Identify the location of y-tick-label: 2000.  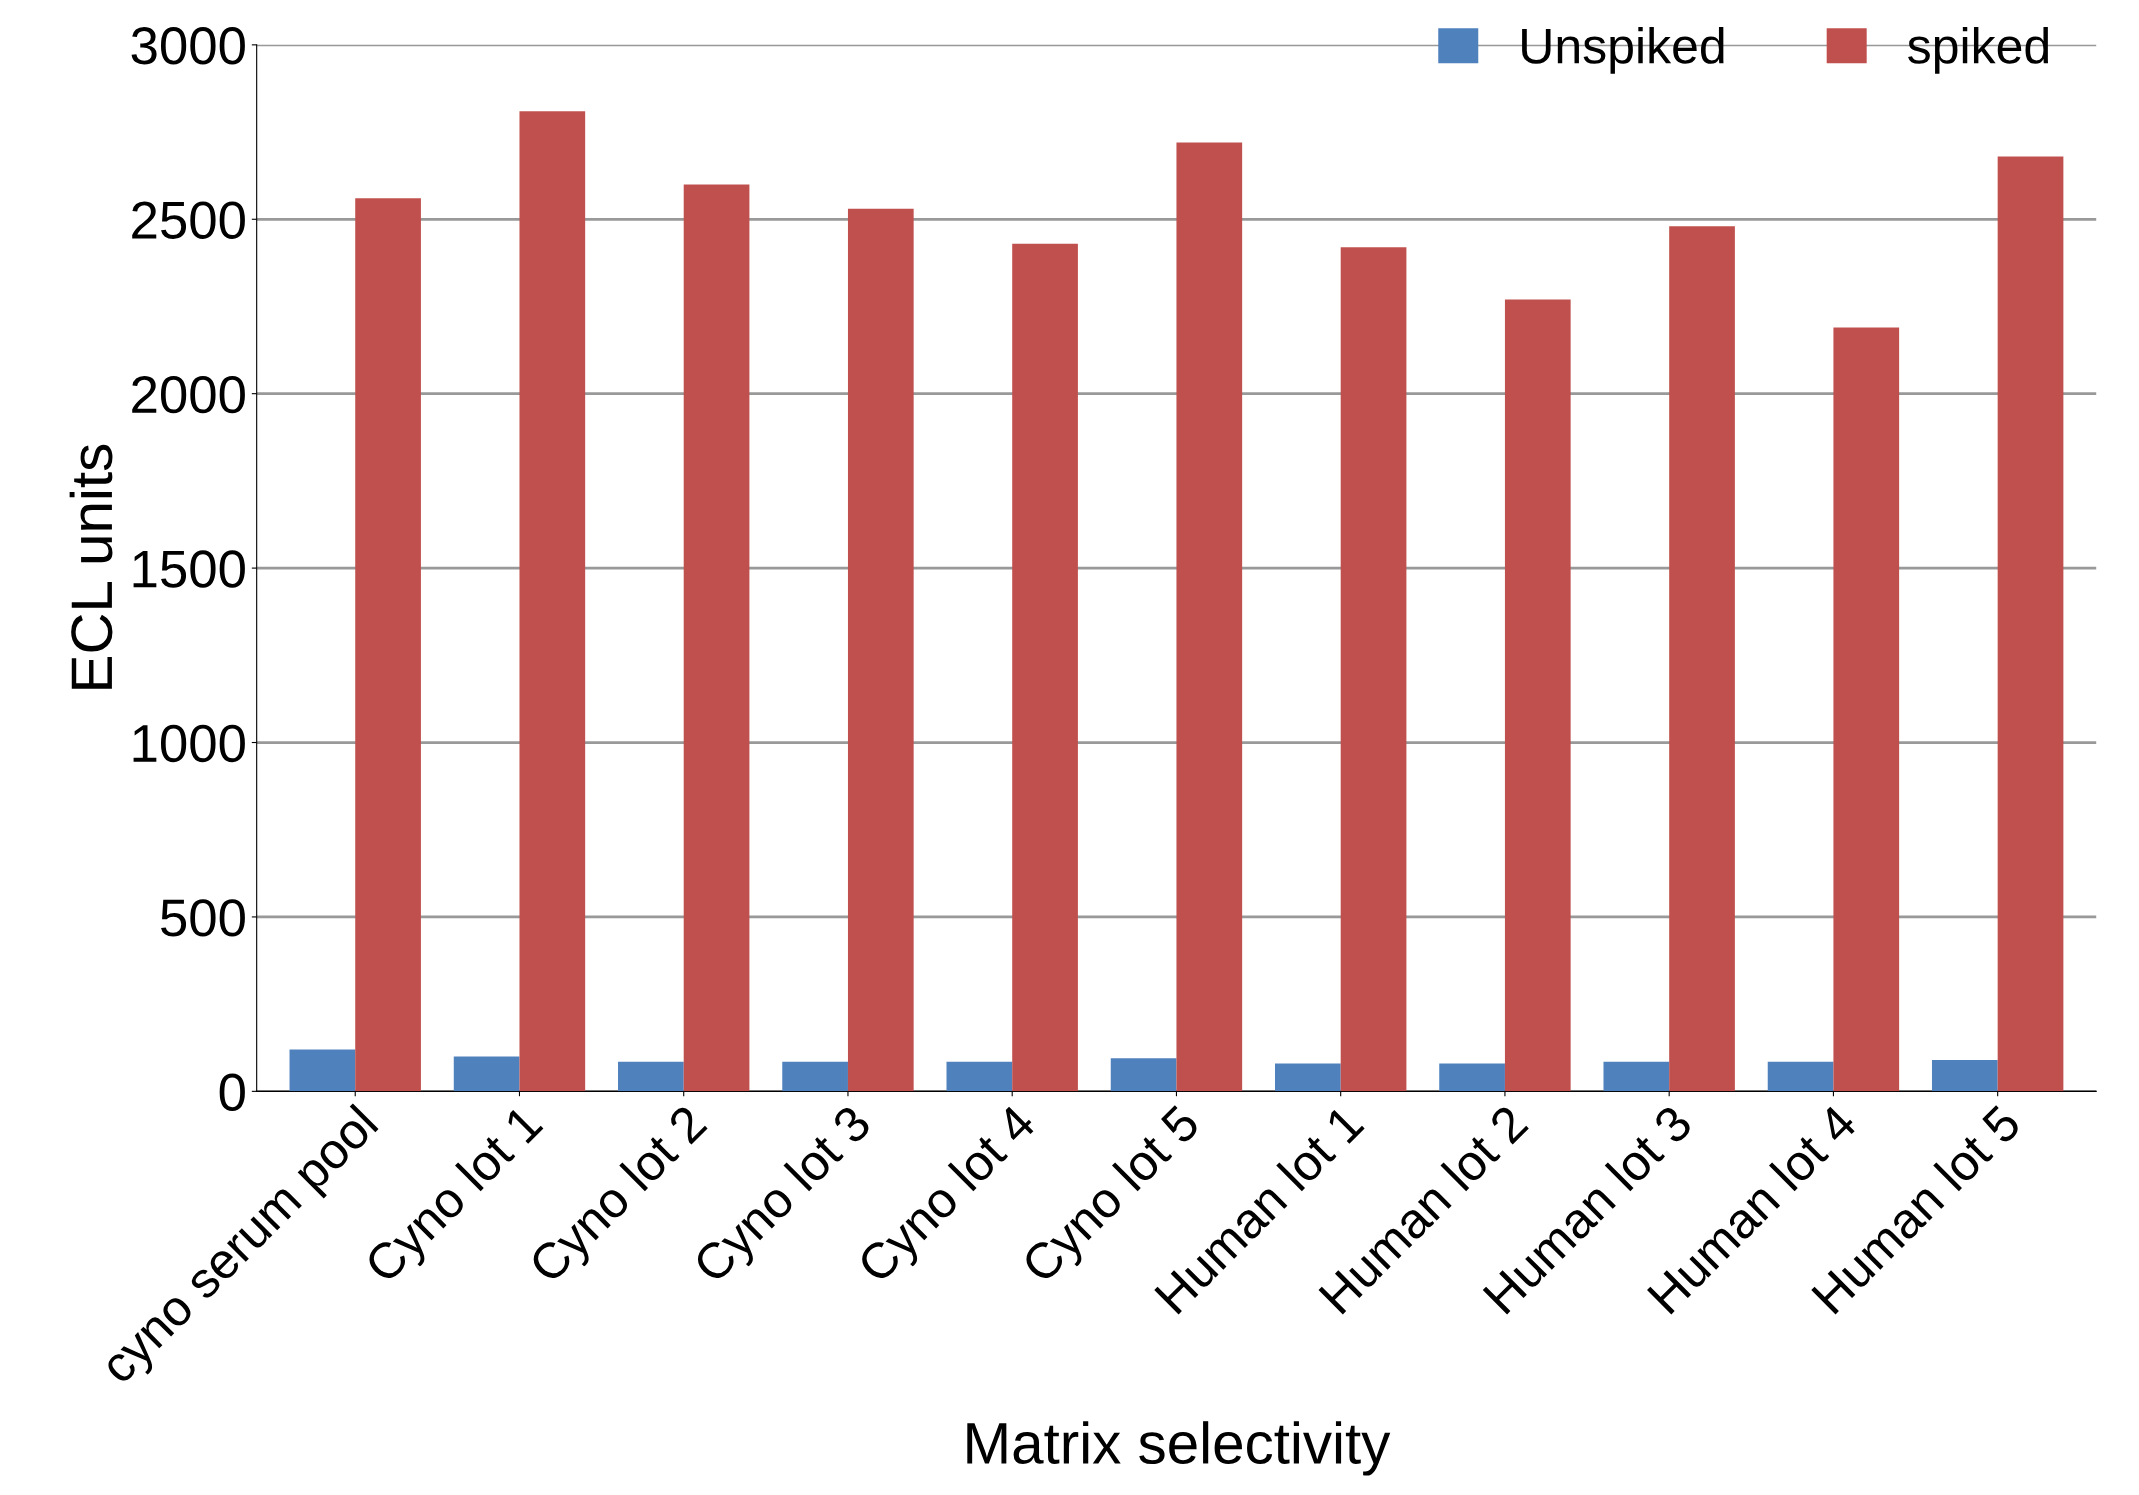
(188, 394).